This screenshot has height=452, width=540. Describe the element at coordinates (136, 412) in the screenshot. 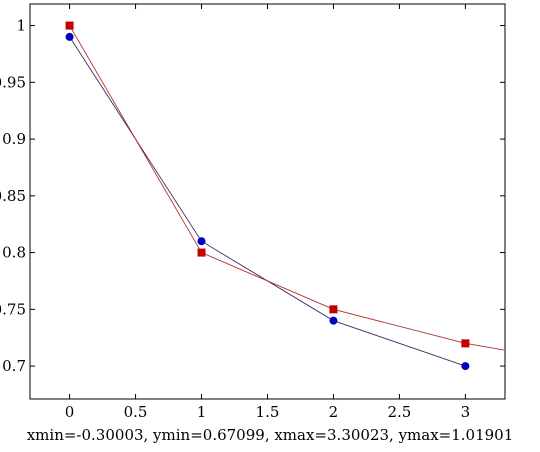

I see `x-tick-label: 0.5` at that location.